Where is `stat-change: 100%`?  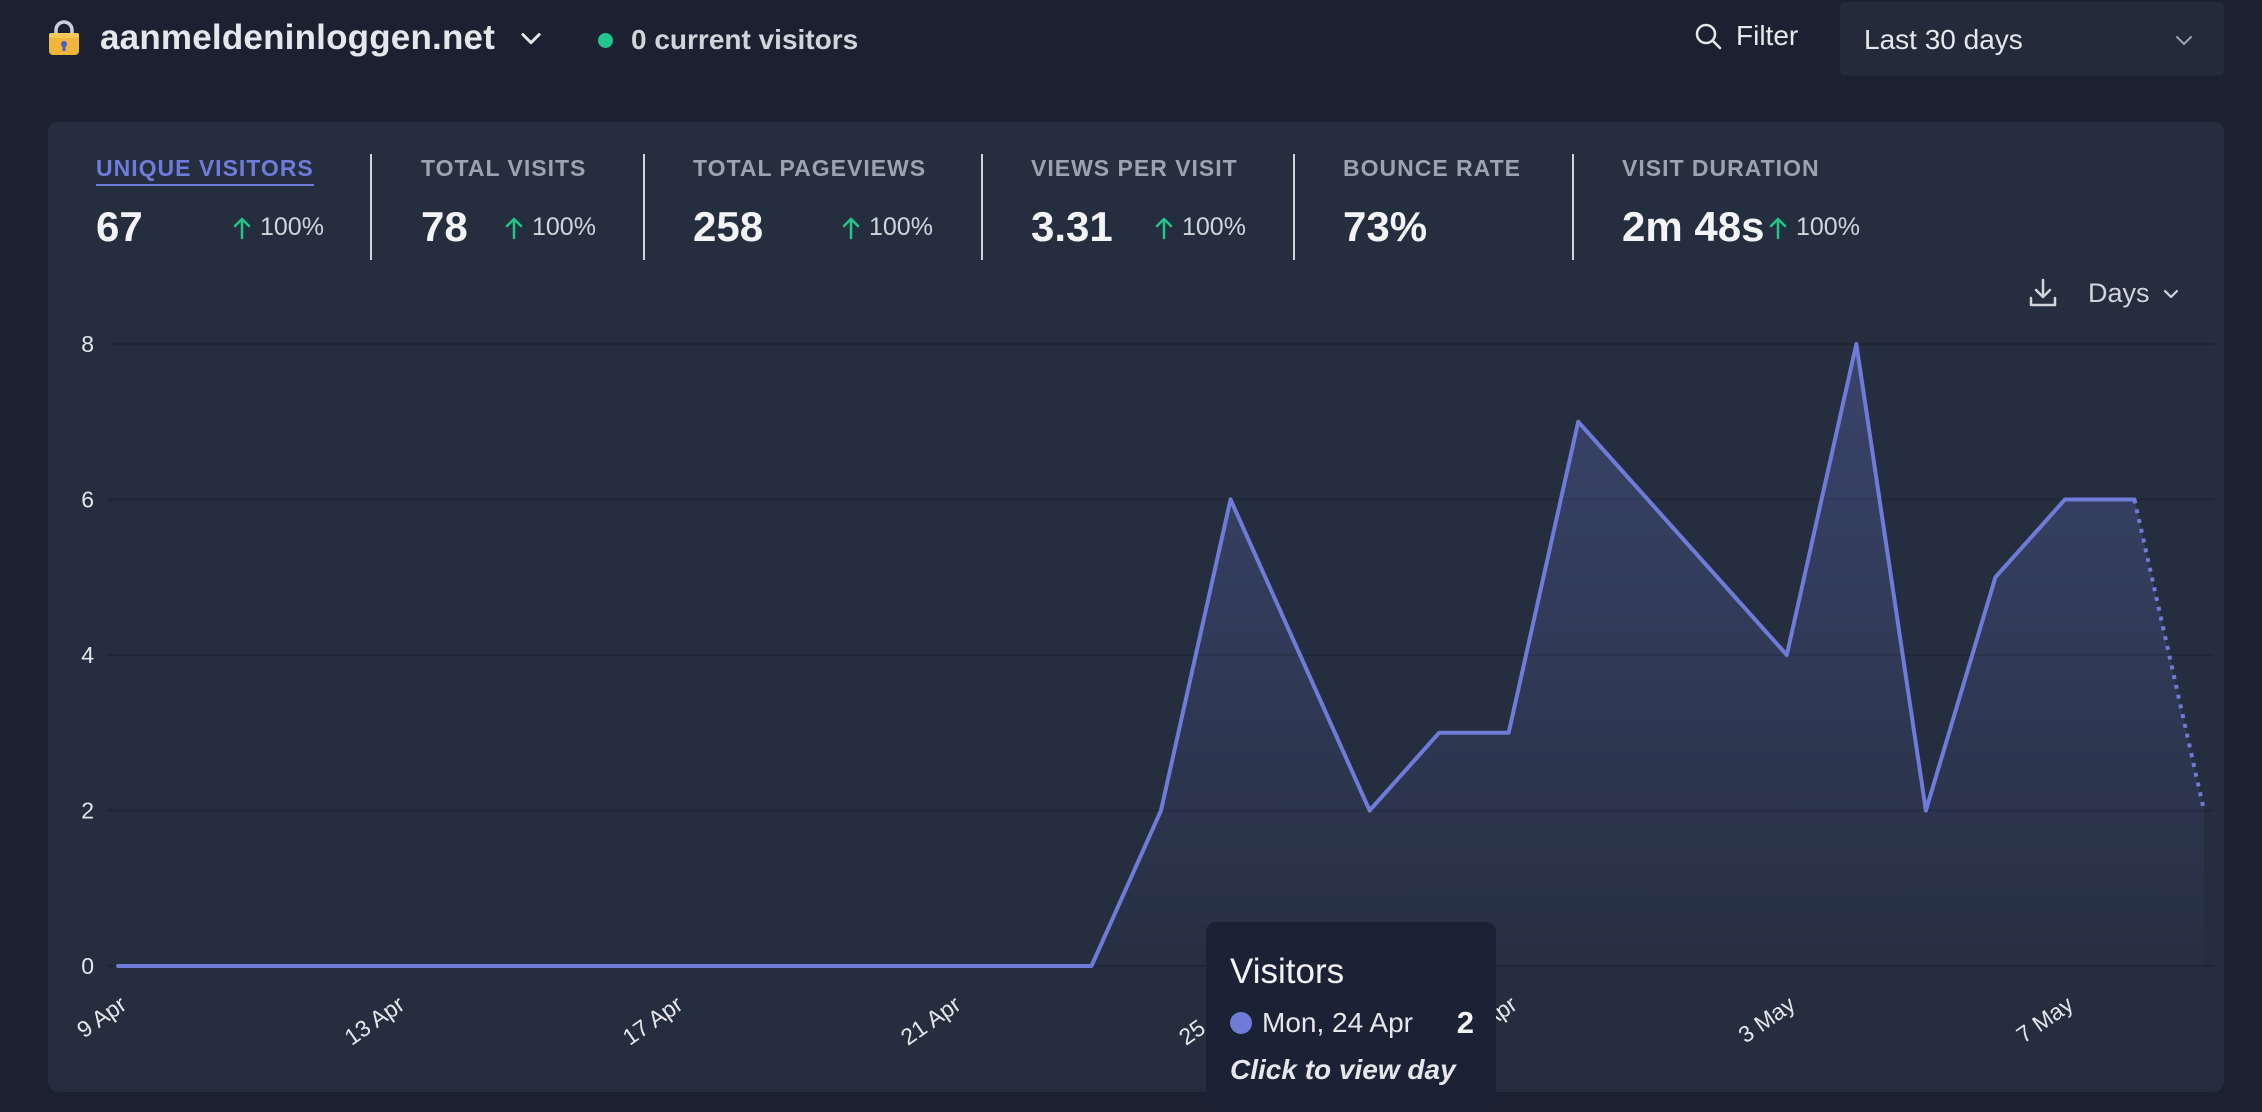
stat-change: 100% is located at coordinates (887, 227).